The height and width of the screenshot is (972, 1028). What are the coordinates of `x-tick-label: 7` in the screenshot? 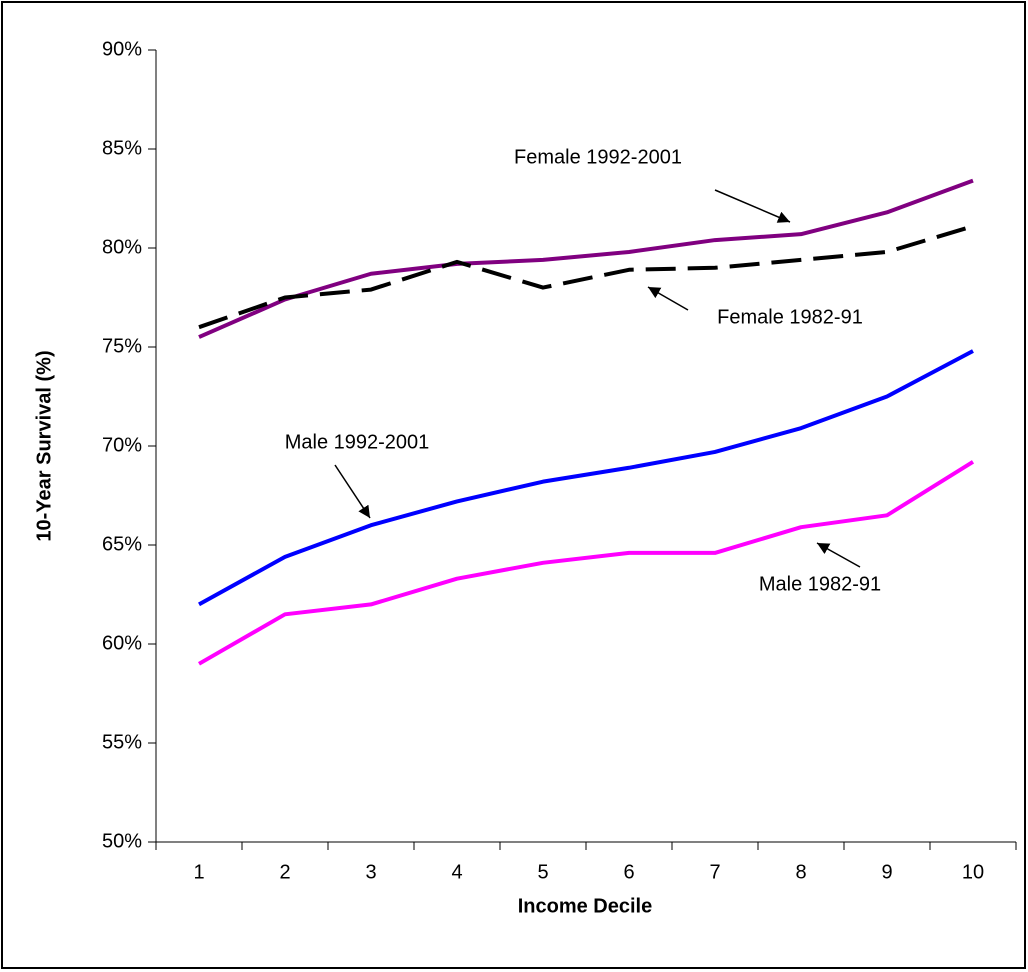 It's located at (714, 872).